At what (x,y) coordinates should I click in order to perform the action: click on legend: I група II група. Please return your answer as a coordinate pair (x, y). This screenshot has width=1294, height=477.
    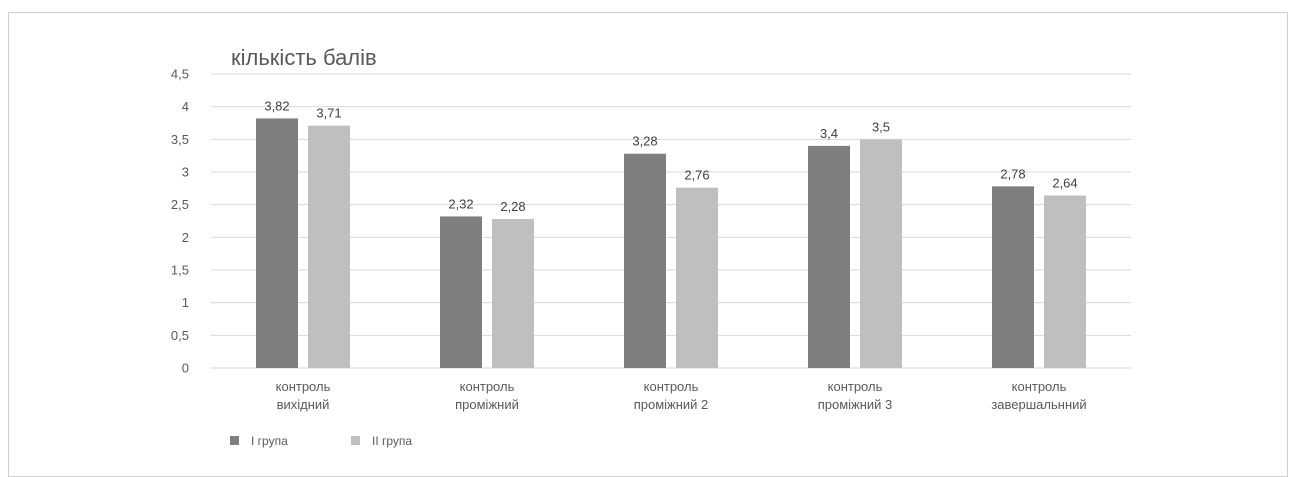
    Looking at the image, I should click on (321, 441).